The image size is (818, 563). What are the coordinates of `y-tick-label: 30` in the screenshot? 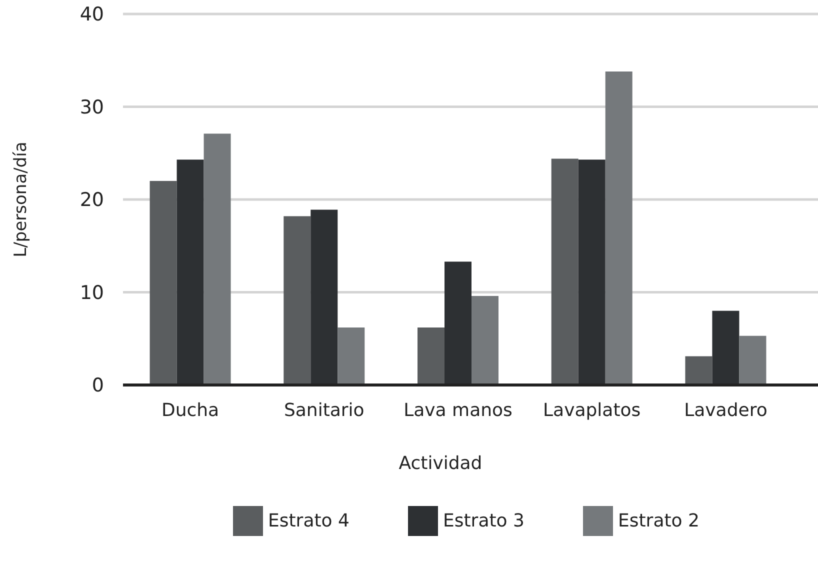 It's located at (92, 107).